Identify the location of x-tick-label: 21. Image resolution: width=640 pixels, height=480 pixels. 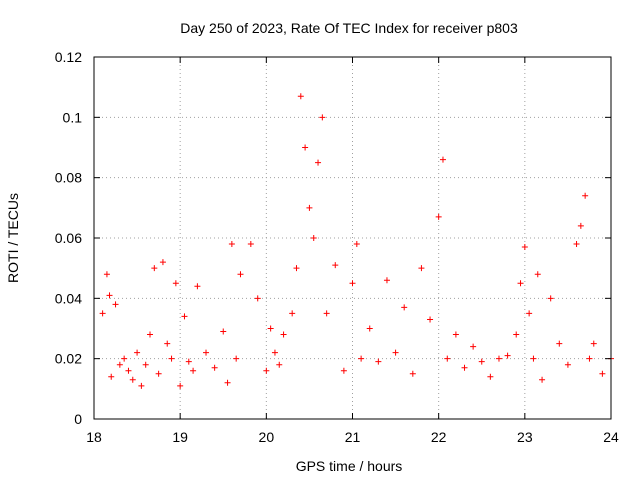
(353, 437).